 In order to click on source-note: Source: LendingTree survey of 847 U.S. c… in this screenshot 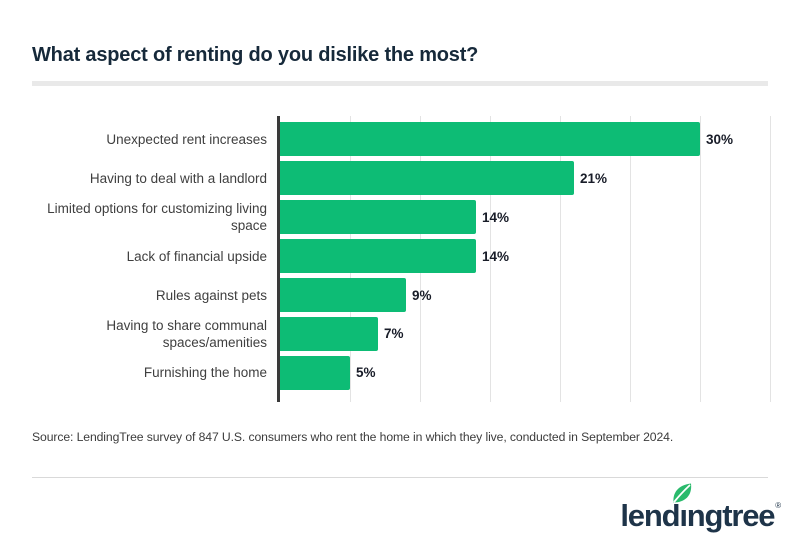, I will do `click(353, 437)`.